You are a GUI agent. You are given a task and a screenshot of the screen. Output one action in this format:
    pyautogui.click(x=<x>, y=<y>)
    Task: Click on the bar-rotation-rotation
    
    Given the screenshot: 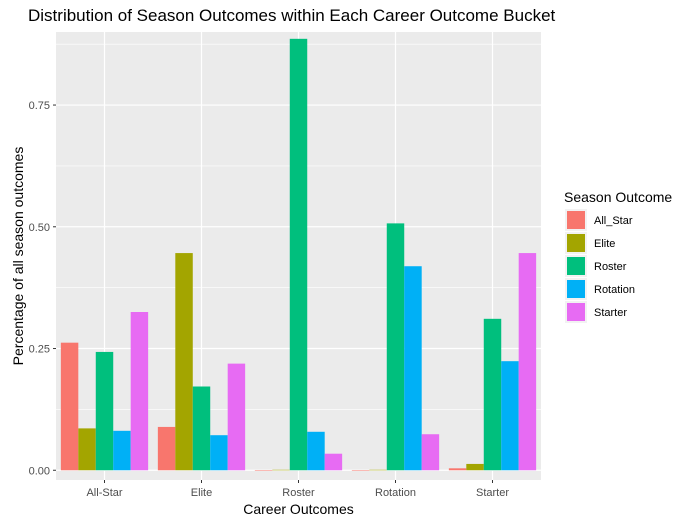 What is the action you would take?
    pyautogui.click(x=413, y=368)
    